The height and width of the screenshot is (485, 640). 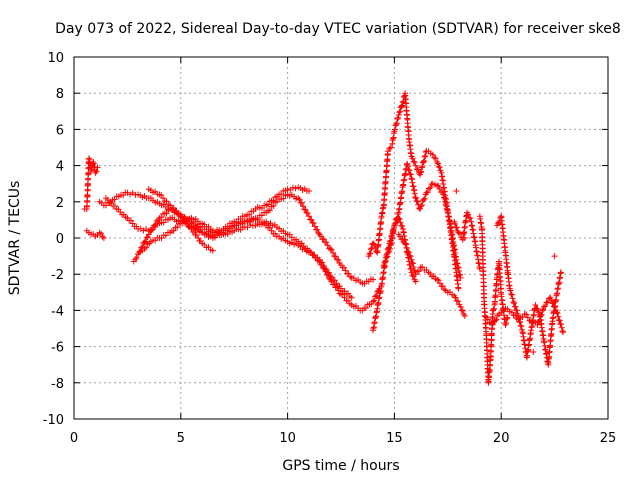 What do you see at coordinates (608, 438) in the screenshot?
I see `x-tick-label: 25` at bounding box center [608, 438].